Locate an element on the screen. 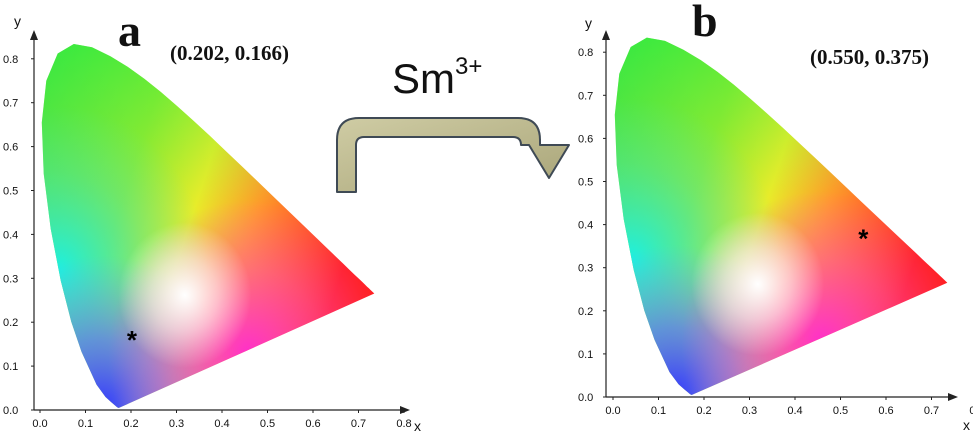 This screenshot has height=438, width=973. bent-arrow-icon is located at coordinates (453, 155).